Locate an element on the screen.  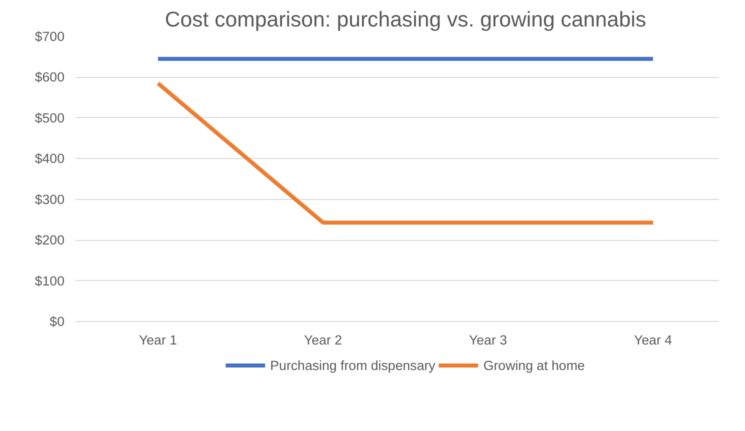
y-tick-label: $500 is located at coordinates (49, 118).